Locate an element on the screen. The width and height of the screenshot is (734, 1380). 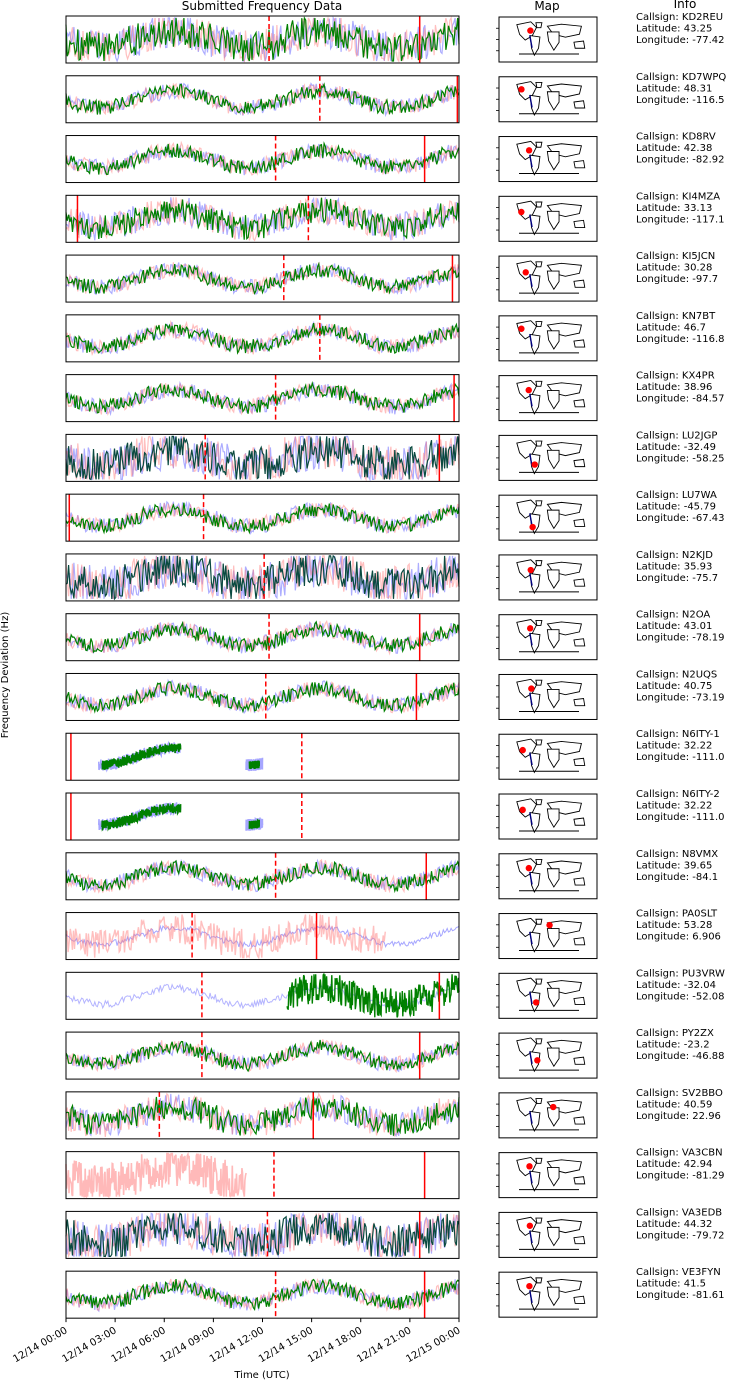
station-info-line: Longitude: -75.7 is located at coordinates (677, 578).